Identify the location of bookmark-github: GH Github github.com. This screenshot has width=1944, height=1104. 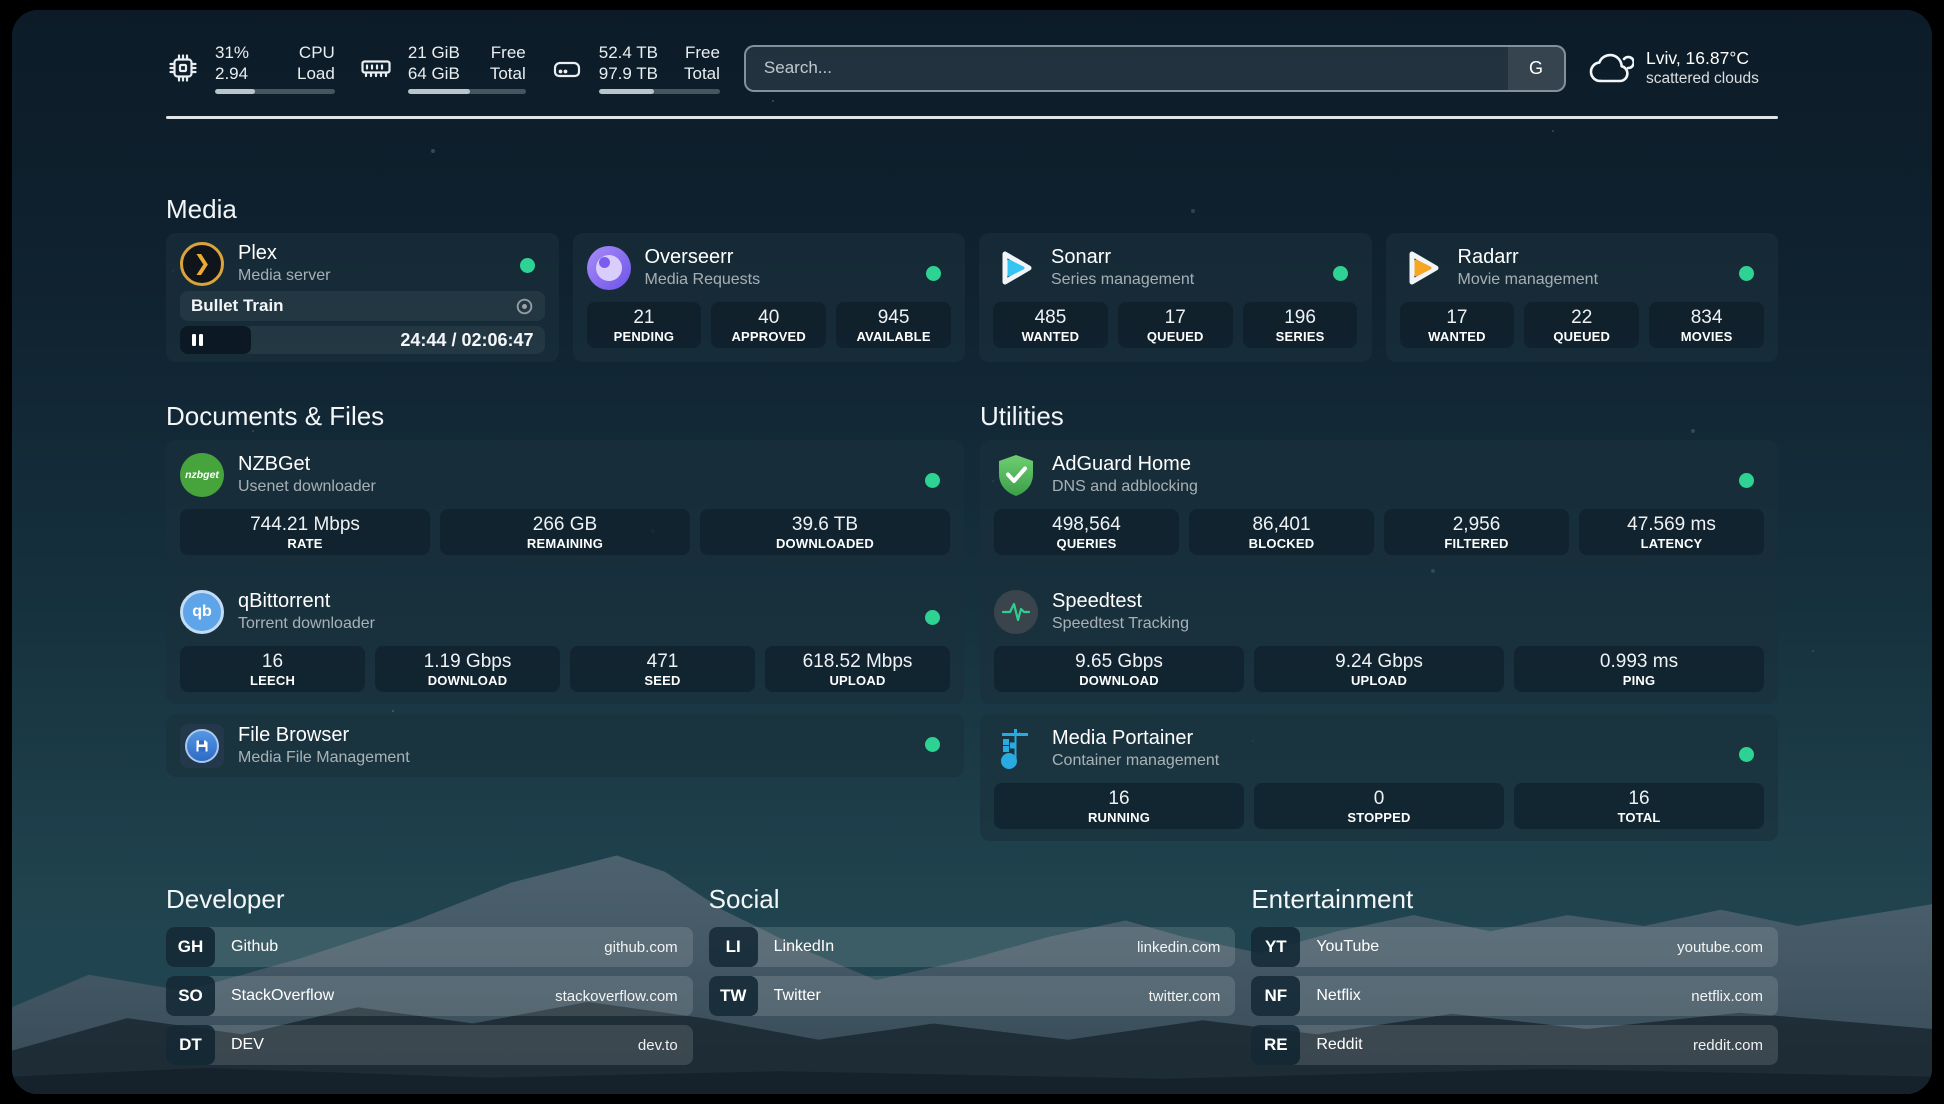
(429, 947).